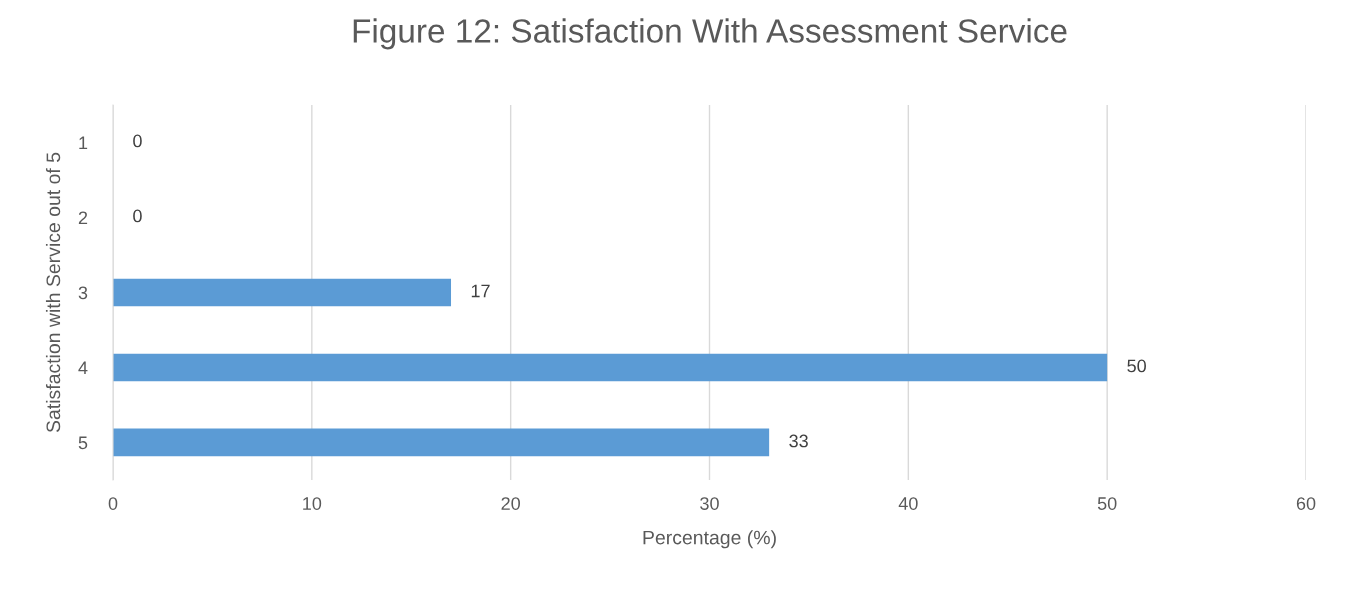 The width and height of the screenshot is (1349, 595). I want to click on y-tick-label: 5, so click(83, 443).